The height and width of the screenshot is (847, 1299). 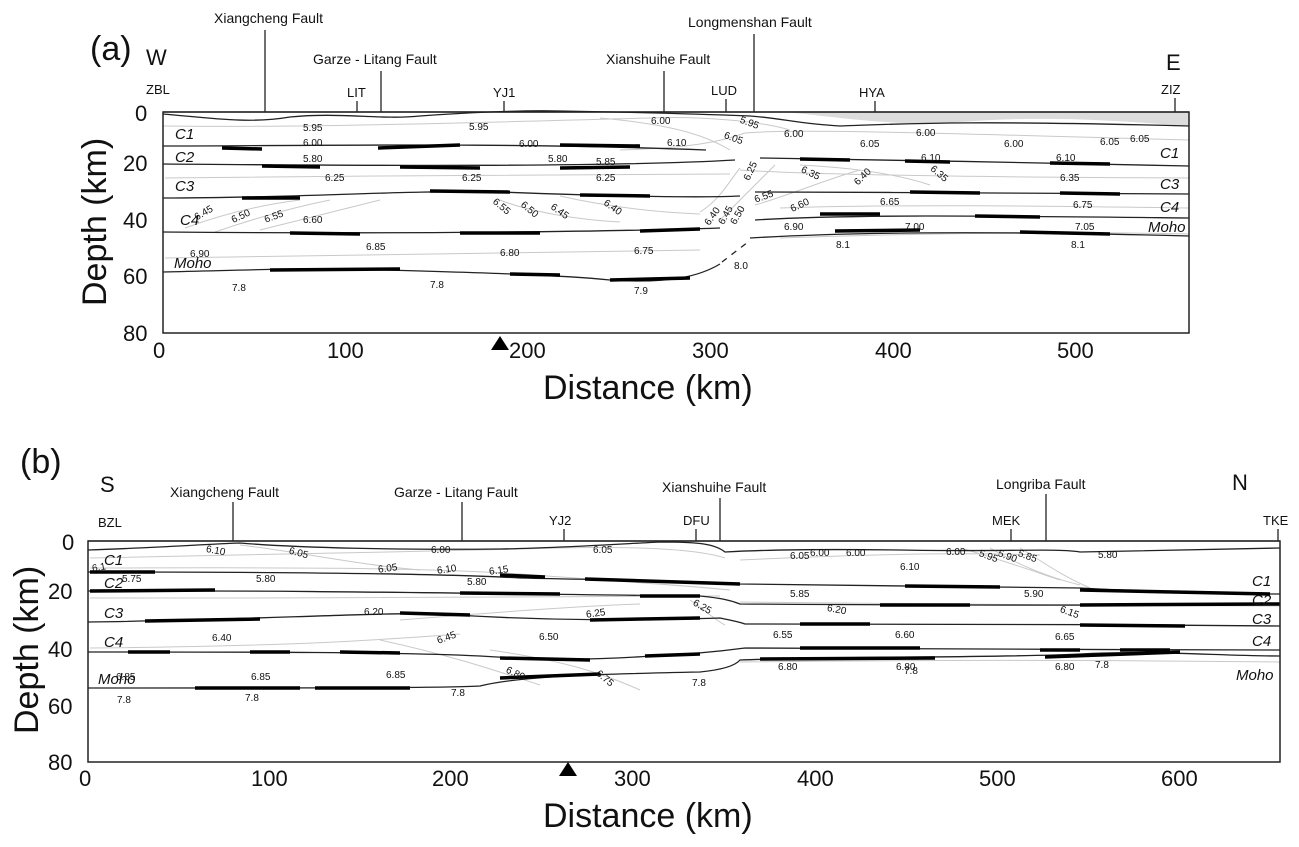 I want to click on x-tick-label: 500, so click(x=1075, y=350).